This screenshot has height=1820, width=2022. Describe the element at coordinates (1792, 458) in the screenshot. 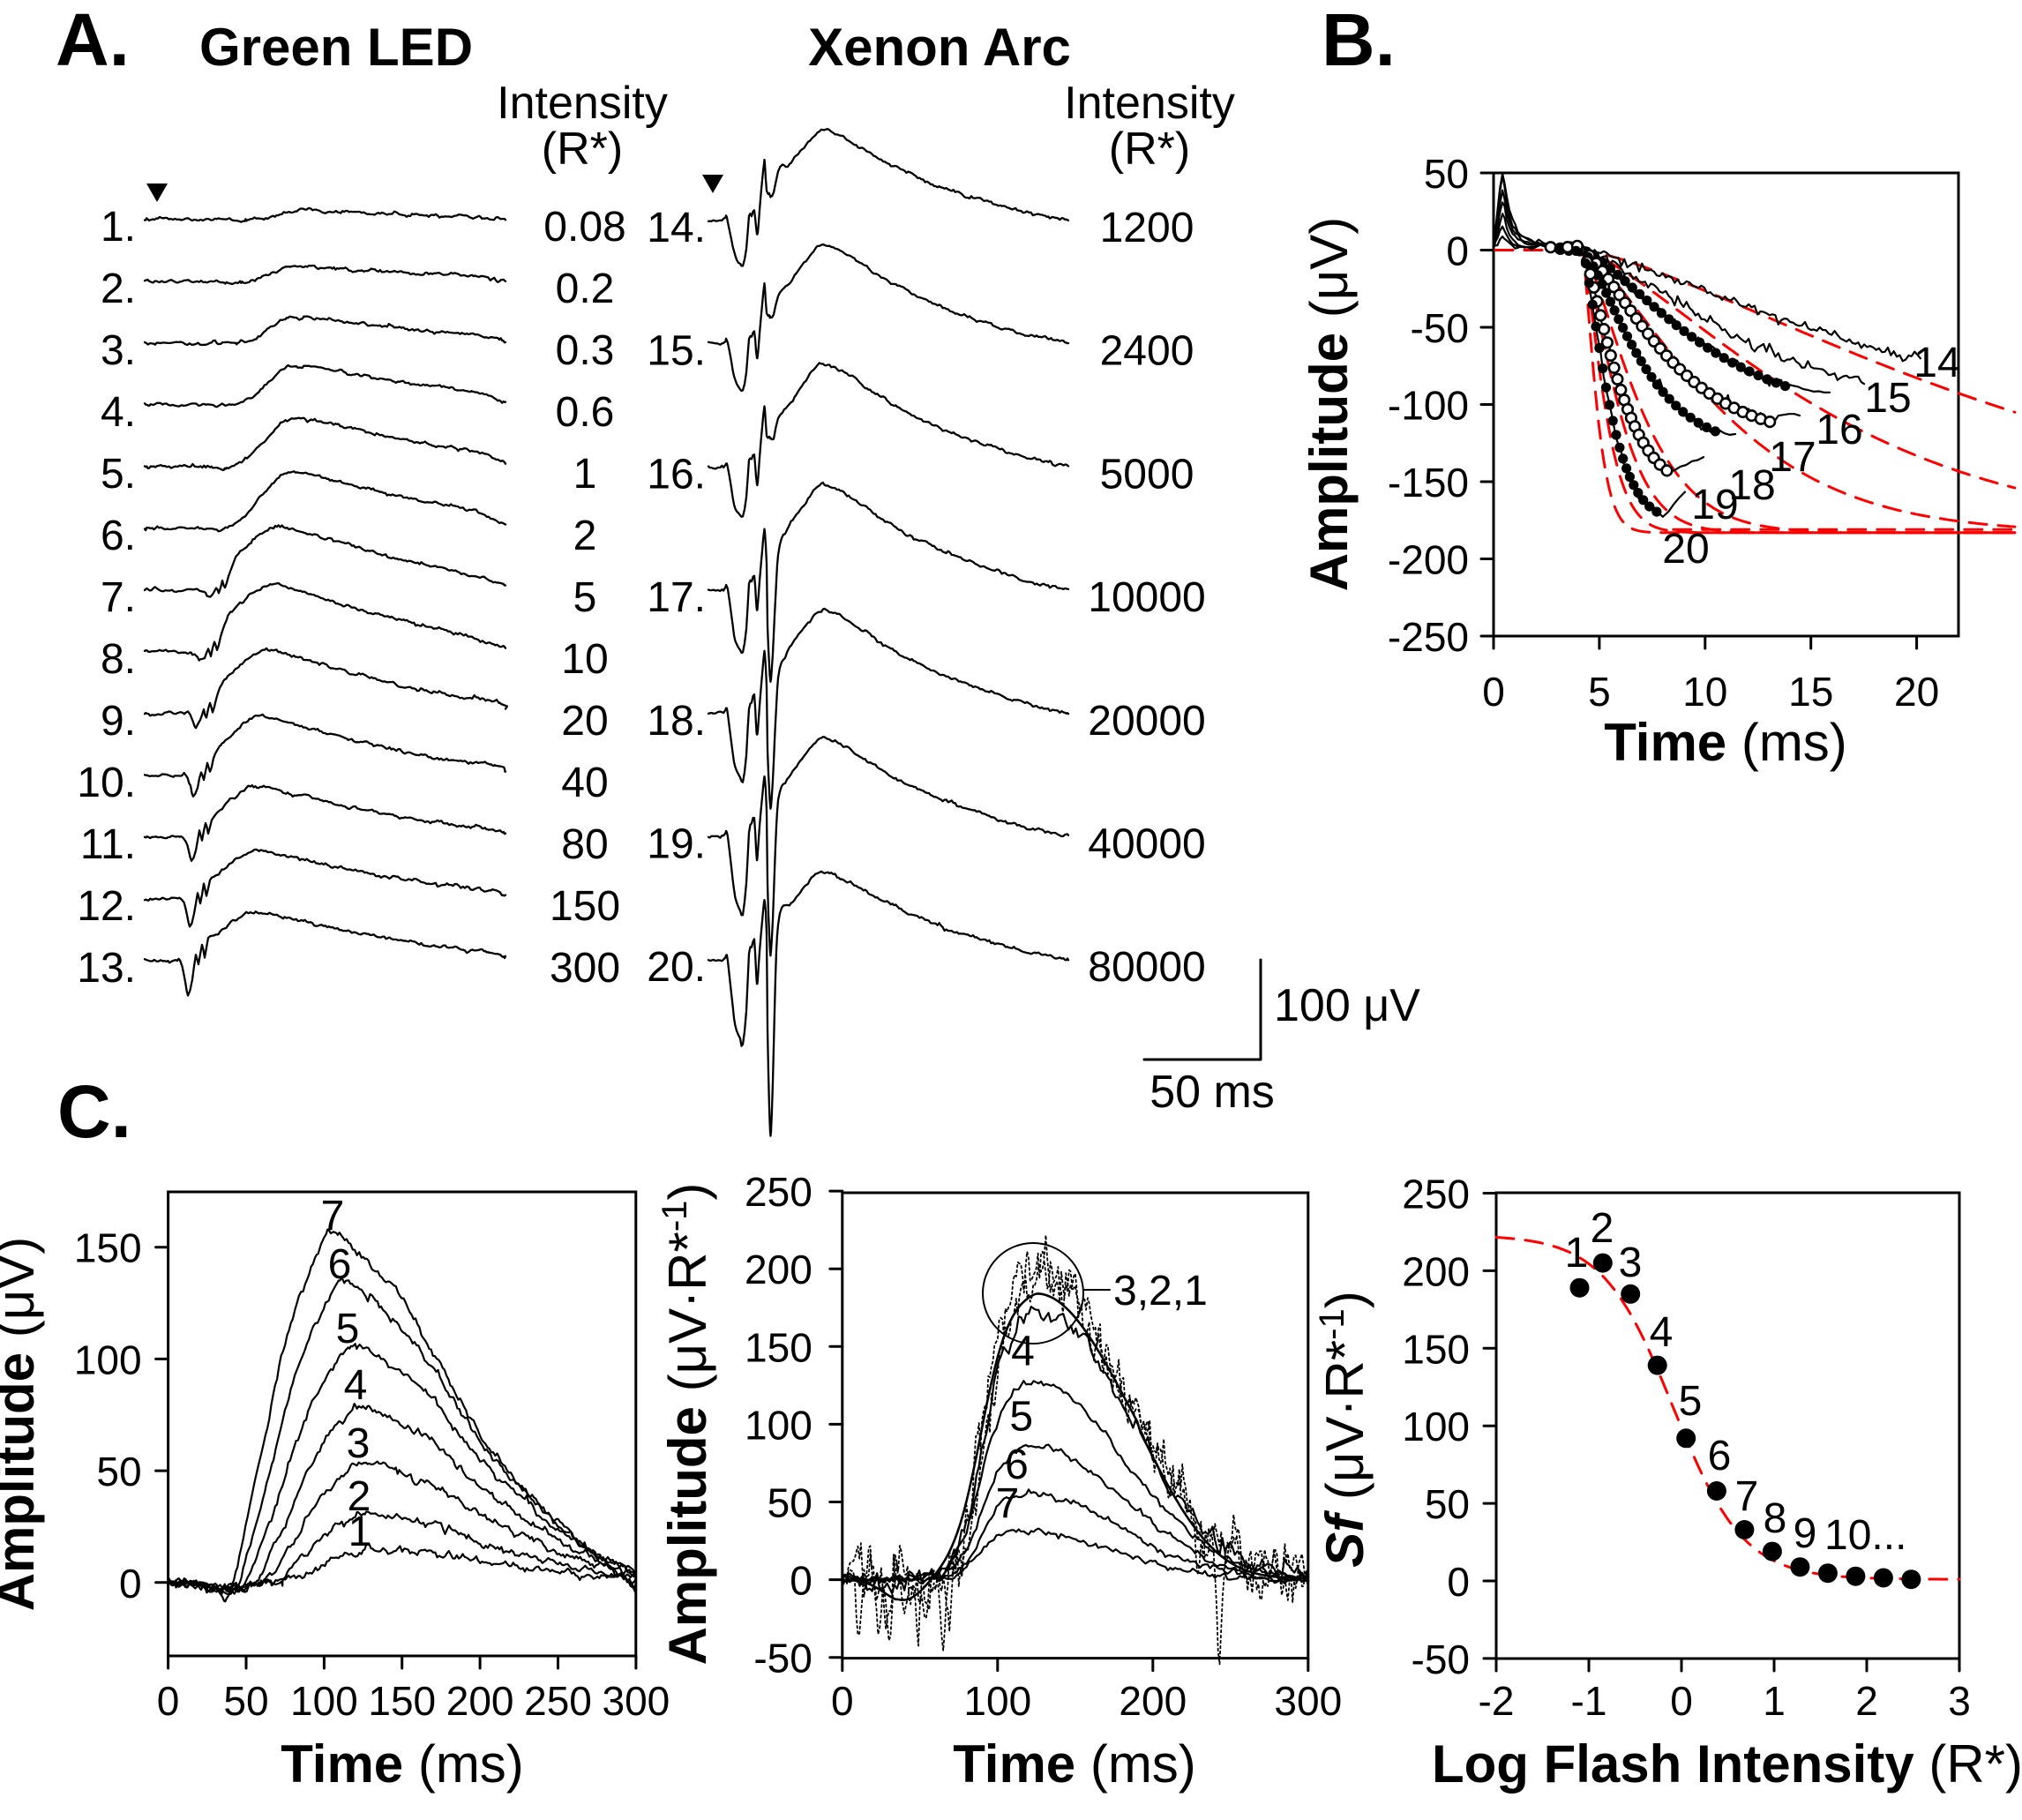

I see `svg-text: 17` at that location.